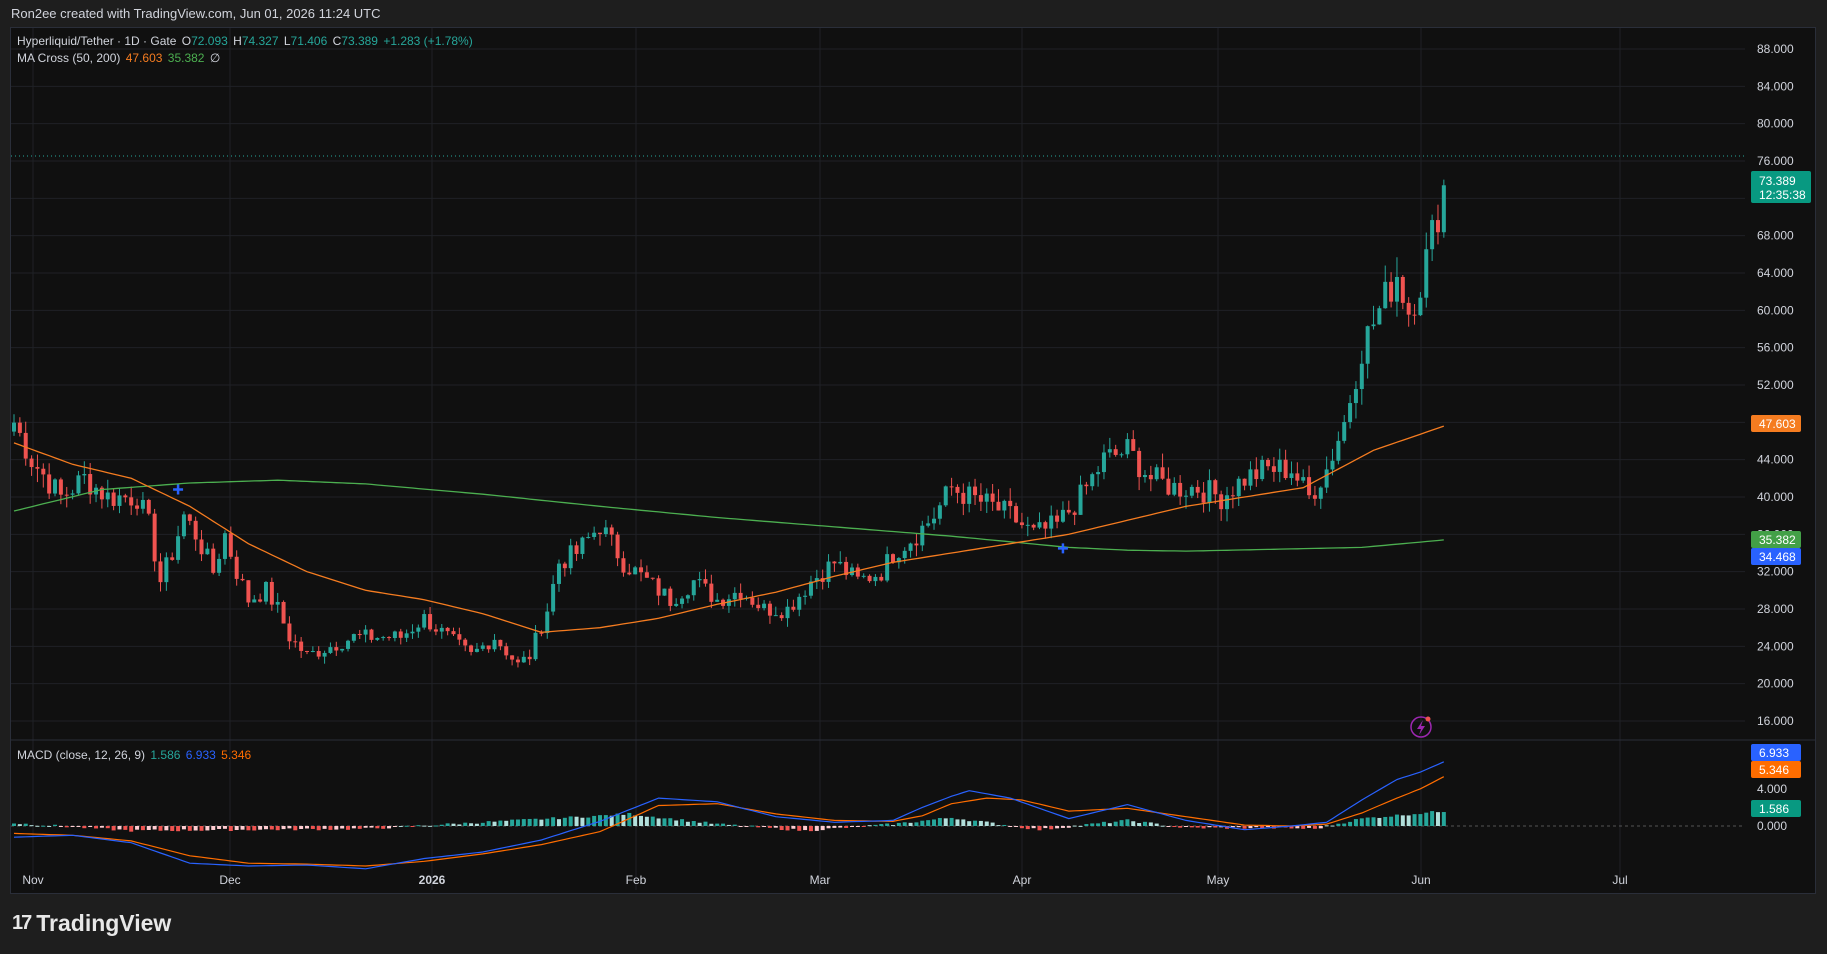 The width and height of the screenshot is (1827, 954). What do you see at coordinates (1774, 753) in the screenshot?
I see `macd-tag-value: 6.933` at bounding box center [1774, 753].